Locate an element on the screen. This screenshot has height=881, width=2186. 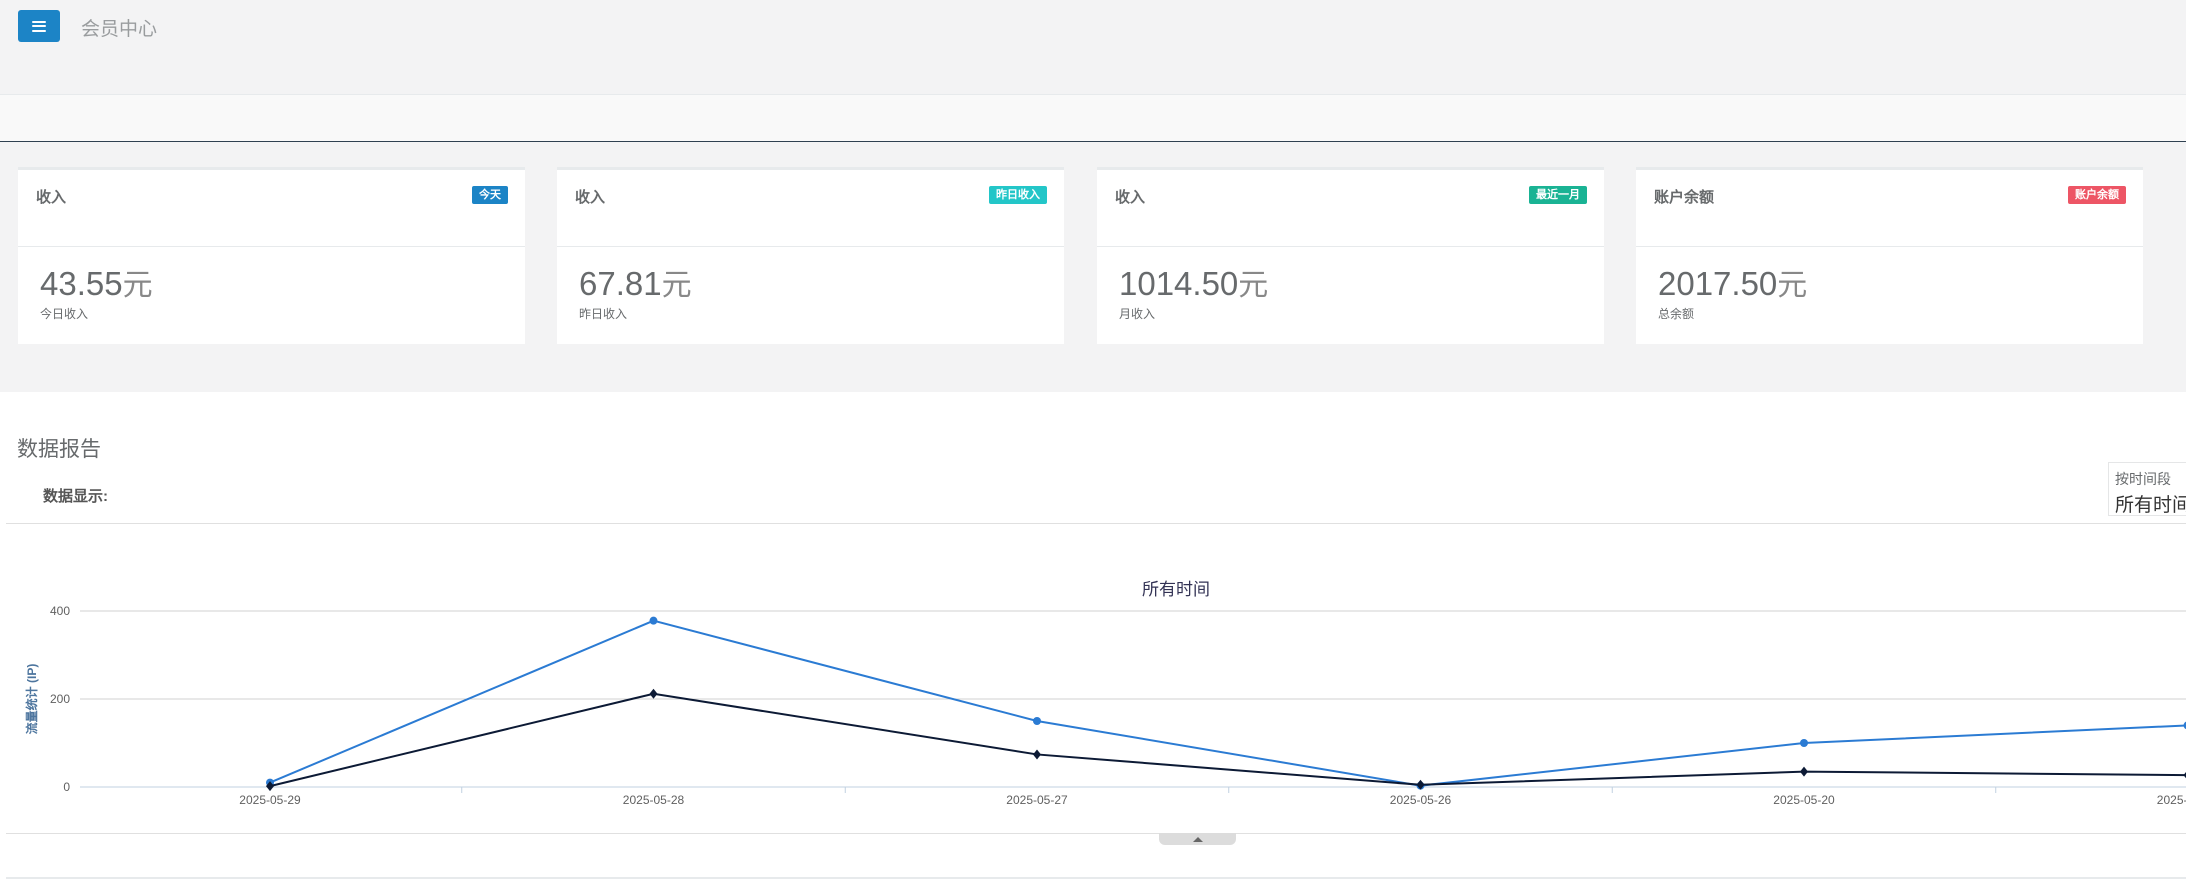
y-tick-label: 400 is located at coordinates (60, 611).